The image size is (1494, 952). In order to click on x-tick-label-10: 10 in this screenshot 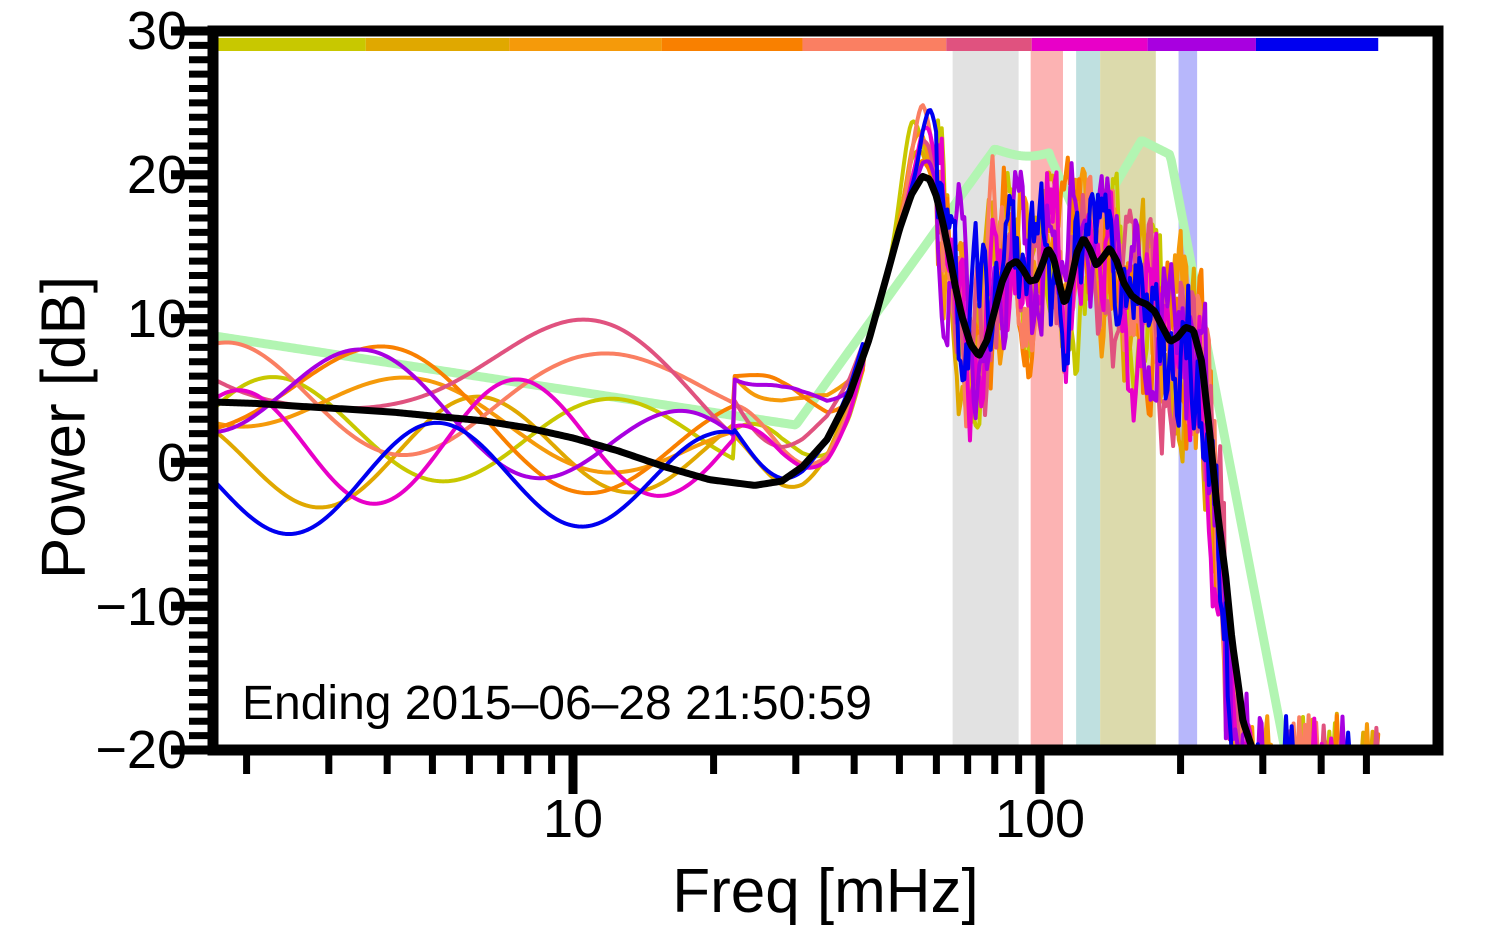, I will do `click(573, 819)`.